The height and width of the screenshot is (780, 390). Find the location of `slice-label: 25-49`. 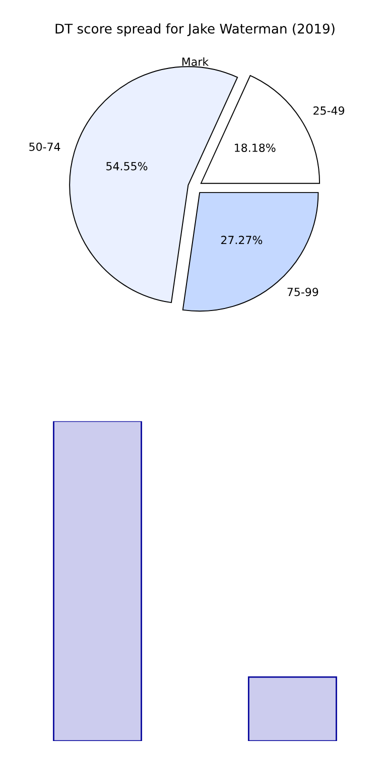

slice-label: 25-49 is located at coordinates (329, 110).